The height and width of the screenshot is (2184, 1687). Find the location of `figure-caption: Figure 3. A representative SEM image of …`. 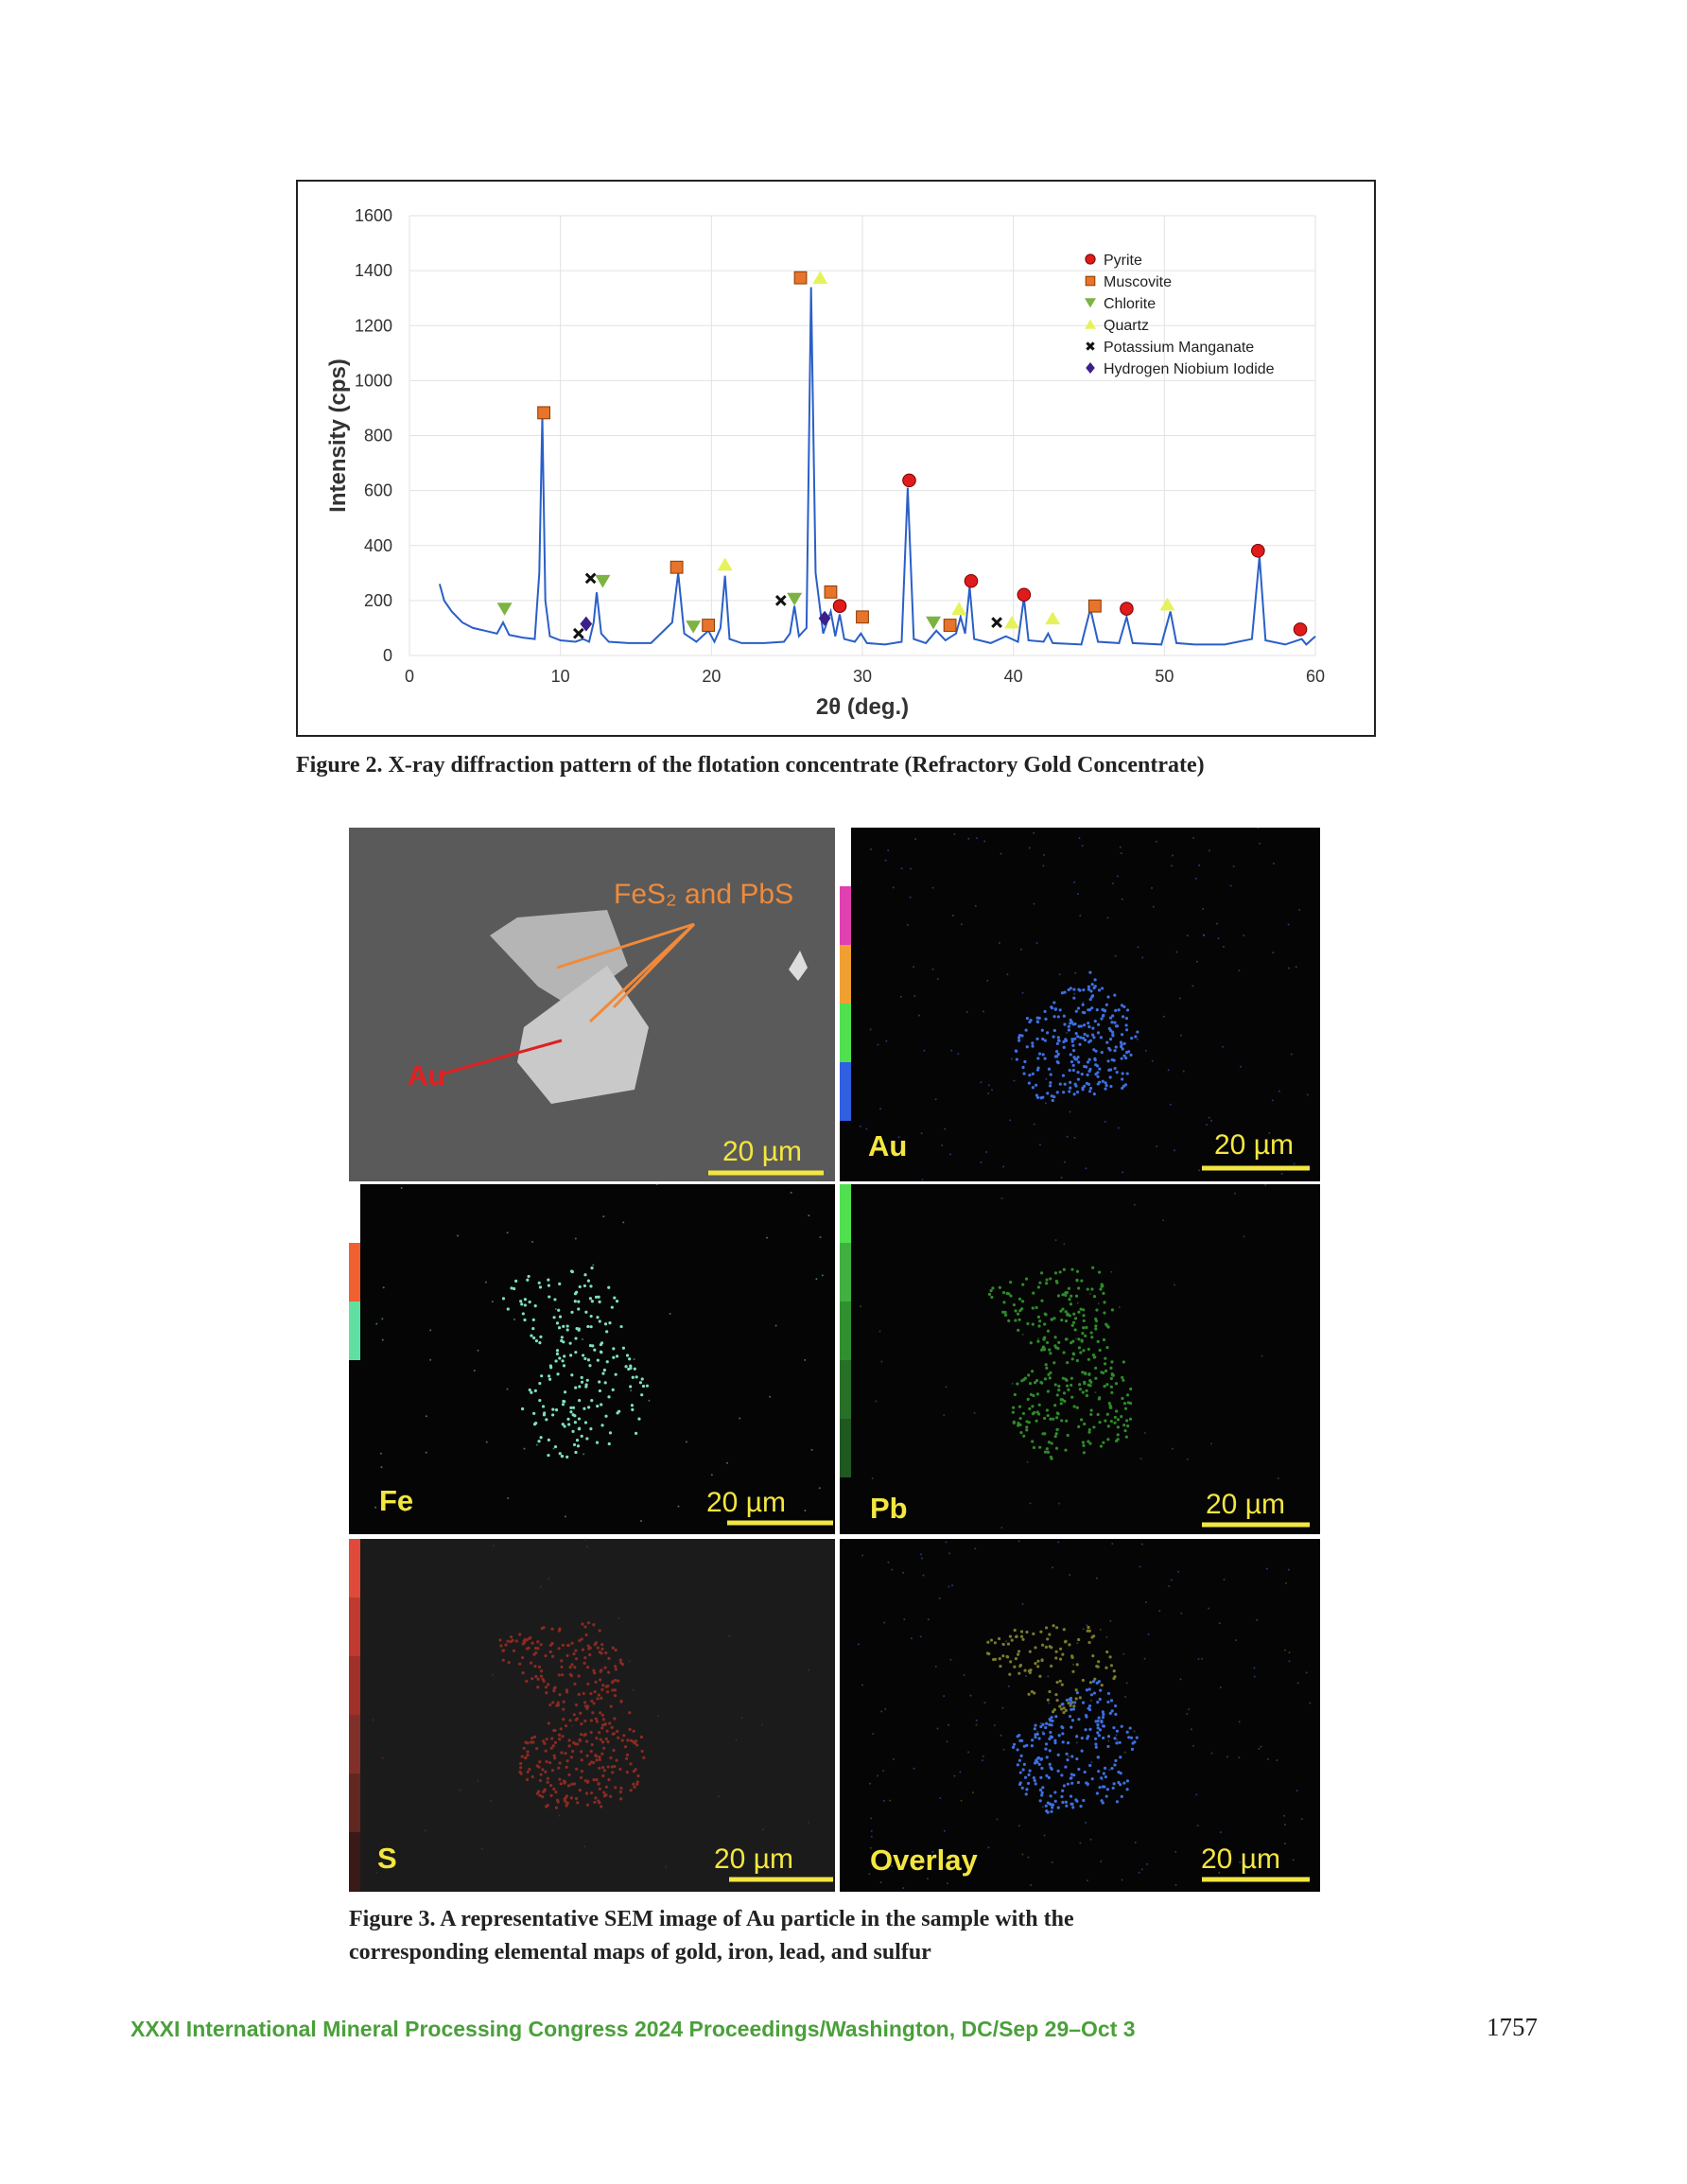

figure-caption: Figure 3. A representative SEM image of … is located at coordinates (712, 1919).